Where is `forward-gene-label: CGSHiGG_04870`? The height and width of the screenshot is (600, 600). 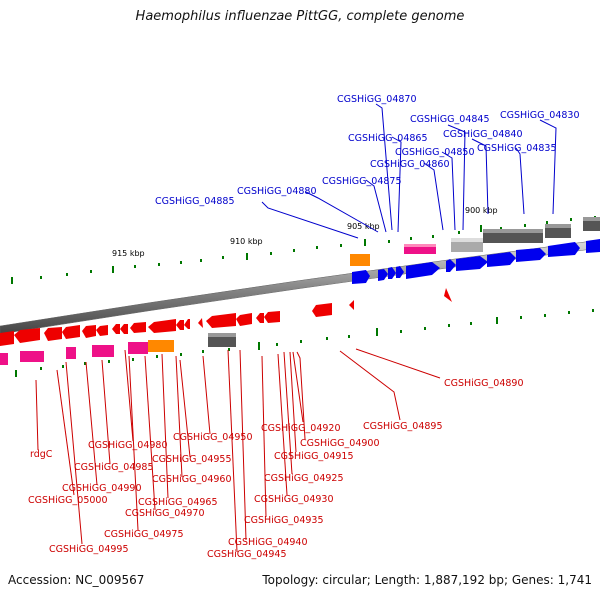
forward-gene-label: CGSHiGG_04870 is located at coordinates (377, 99).